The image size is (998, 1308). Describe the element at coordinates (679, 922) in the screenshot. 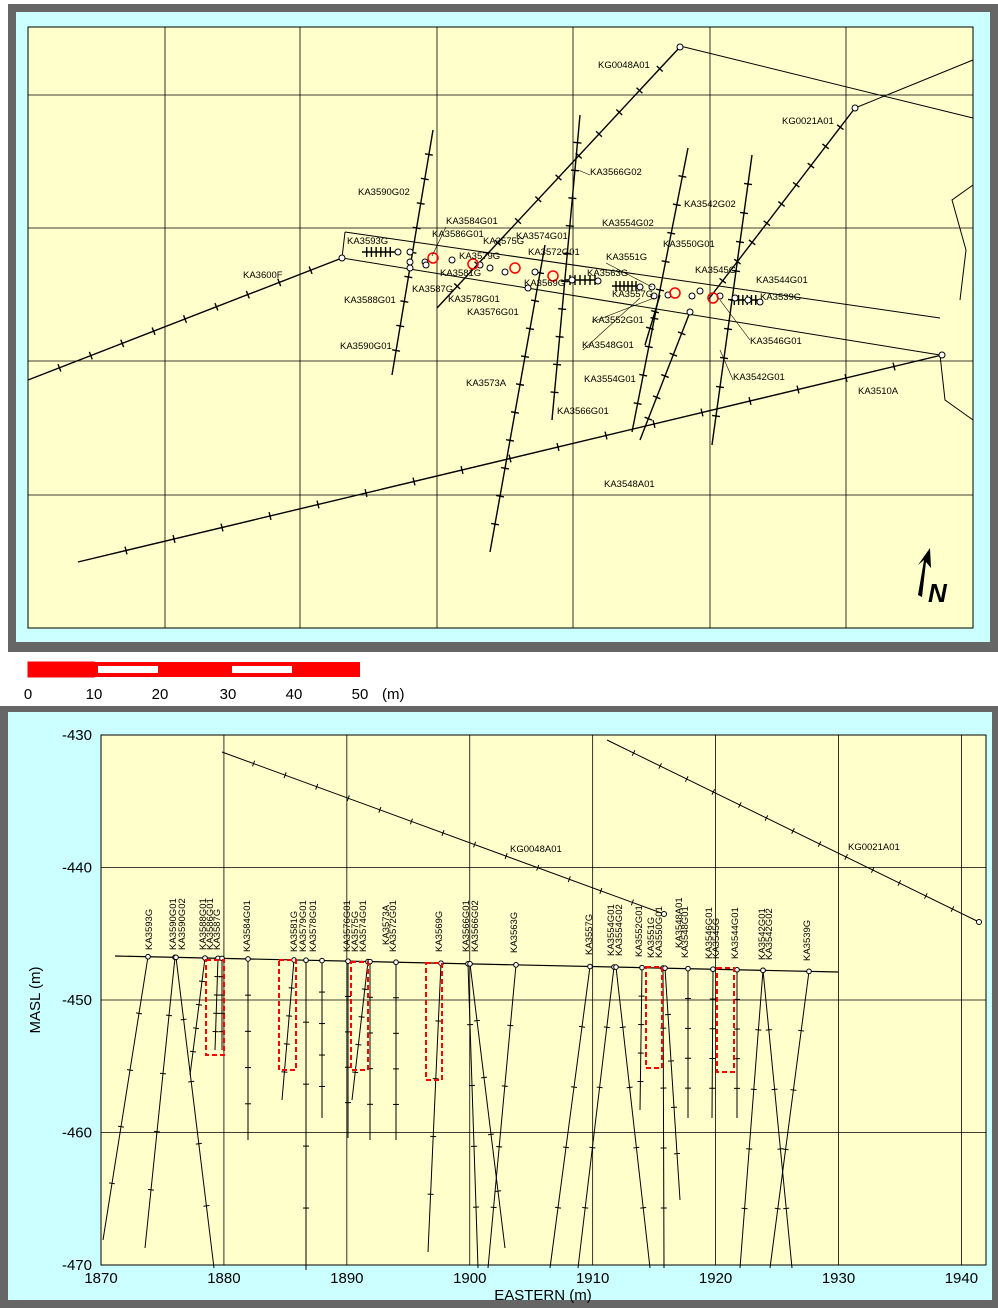

I see `section-collar-label: KA3548A01` at that location.